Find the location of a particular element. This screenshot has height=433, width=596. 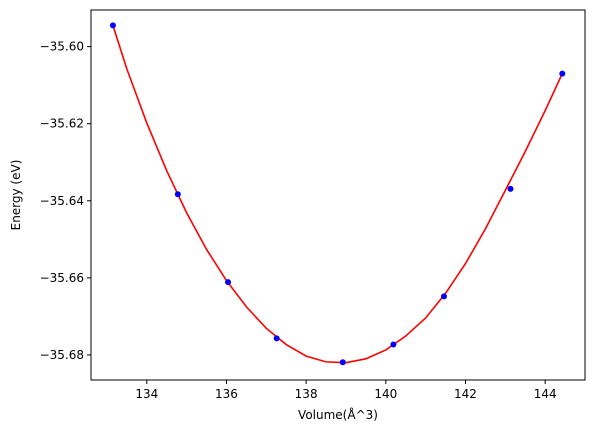

y-tick-label: −35.60 is located at coordinates (62, 47).